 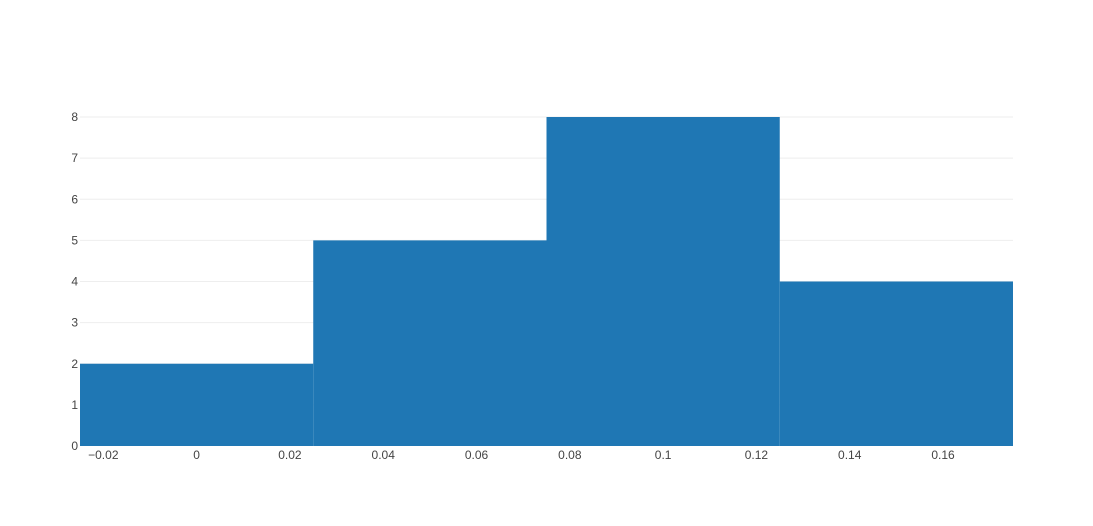 What do you see at coordinates (570, 455) in the screenshot?
I see `x-tick-label: 0.08` at bounding box center [570, 455].